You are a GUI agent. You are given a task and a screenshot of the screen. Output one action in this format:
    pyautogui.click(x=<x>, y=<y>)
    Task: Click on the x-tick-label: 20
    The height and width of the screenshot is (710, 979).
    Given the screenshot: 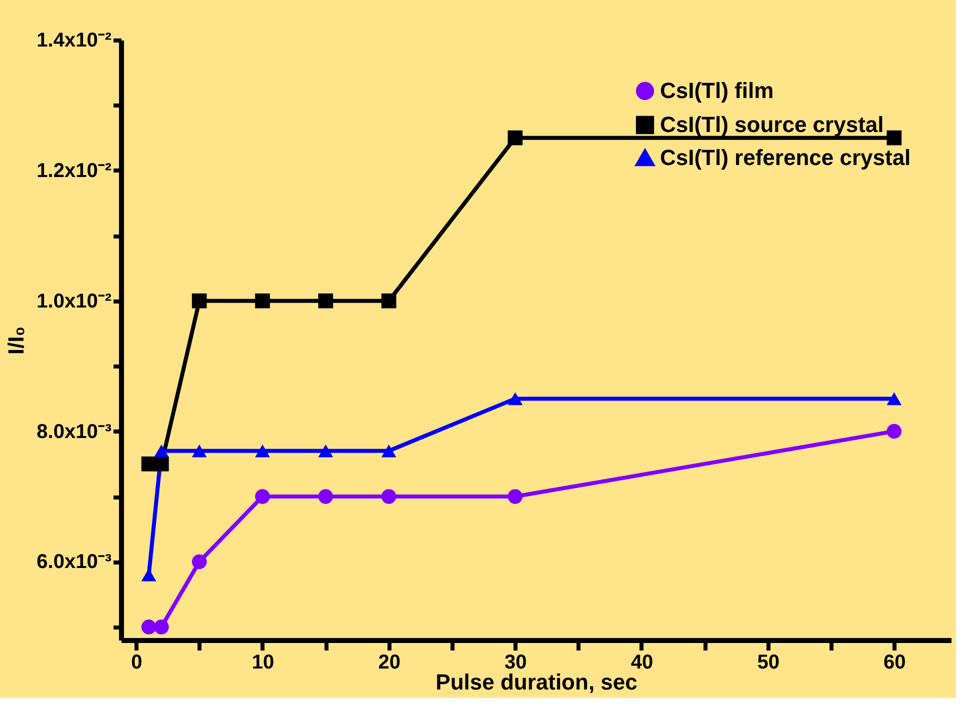 What is the action you would take?
    pyautogui.click(x=389, y=663)
    